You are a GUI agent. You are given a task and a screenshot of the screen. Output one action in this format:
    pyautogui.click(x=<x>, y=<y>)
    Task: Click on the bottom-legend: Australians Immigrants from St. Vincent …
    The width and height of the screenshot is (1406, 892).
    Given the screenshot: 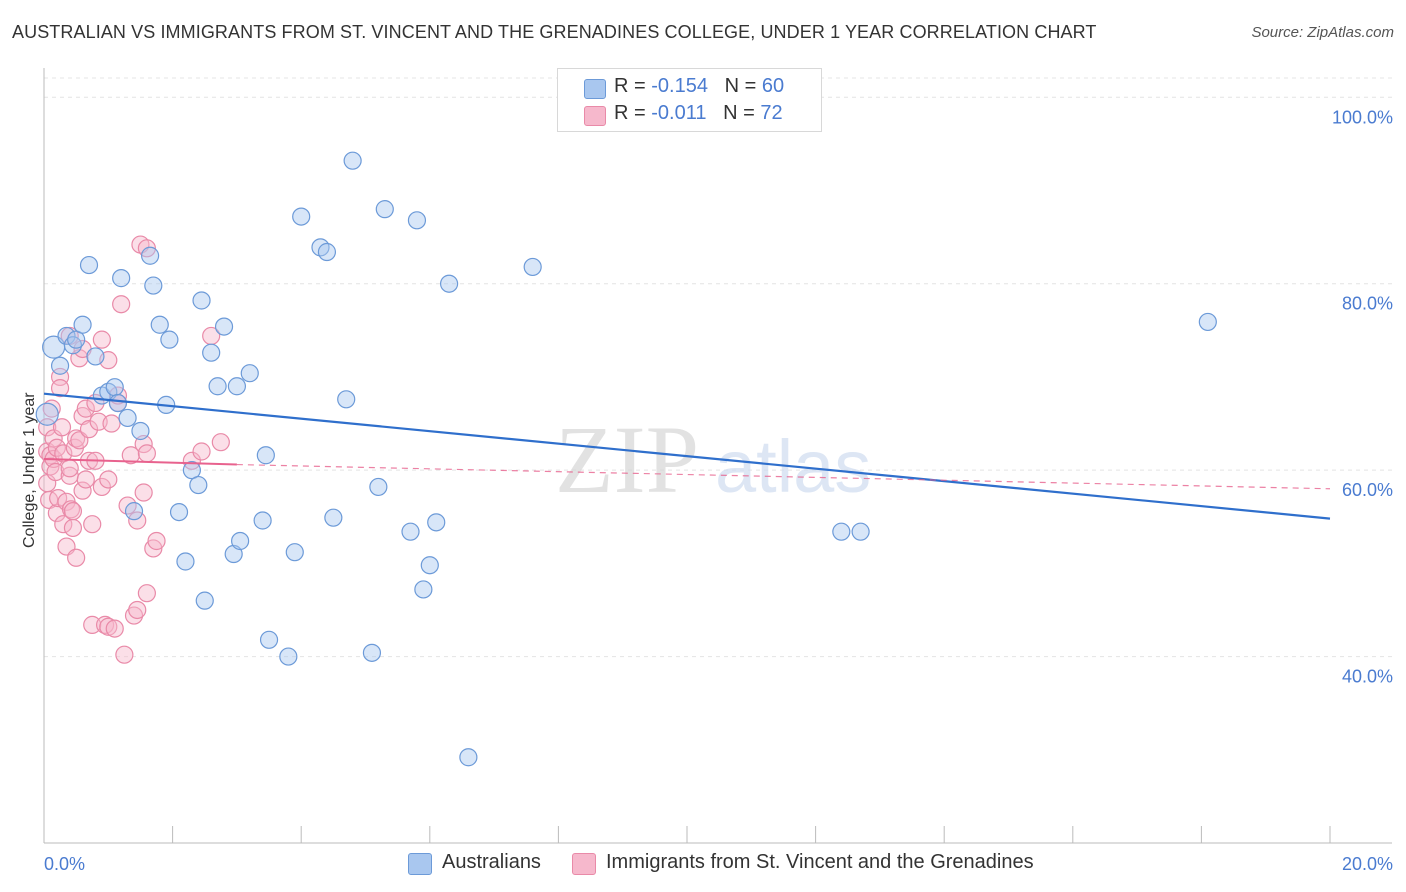 What is the action you would take?
    pyautogui.click(x=703, y=865)
    